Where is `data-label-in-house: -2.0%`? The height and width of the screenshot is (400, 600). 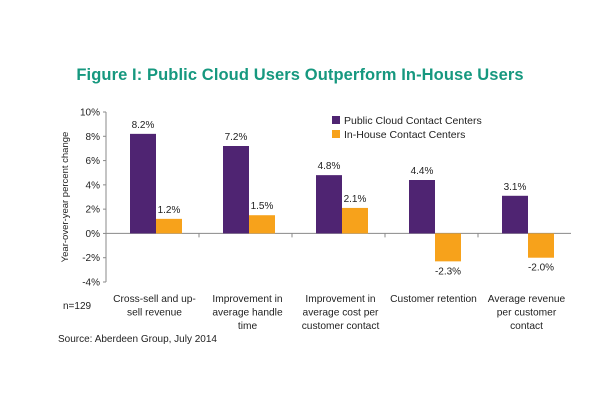
data-label-in-house: -2.0% is located at coordinates (541, 268).